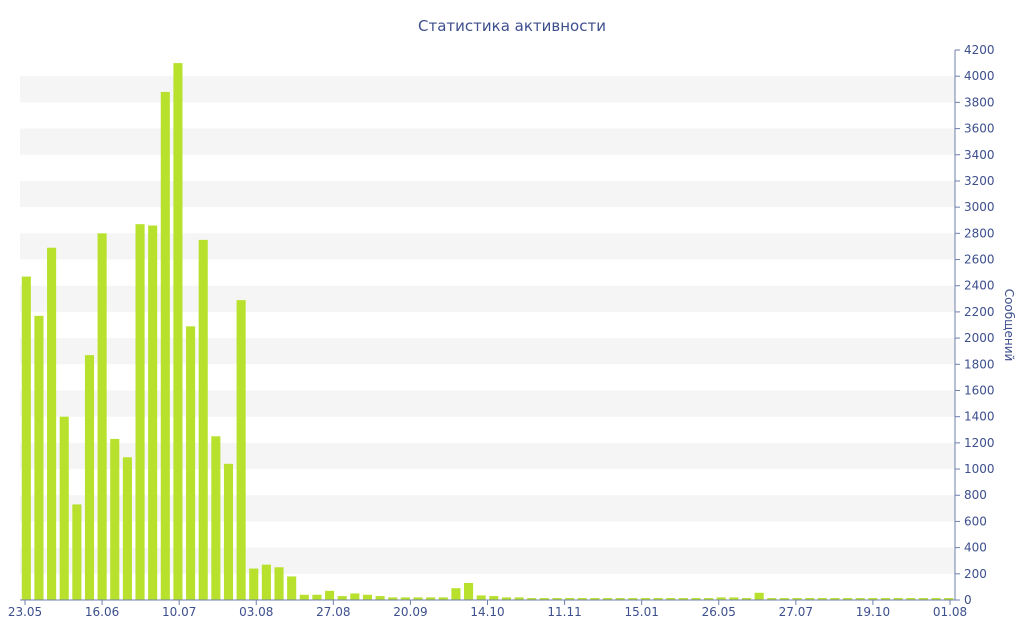  I want to click on y-tick-label: 2400, so click(979, 286).